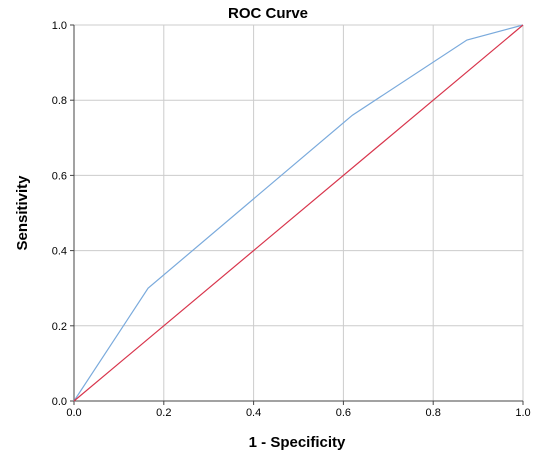 The image size is (536, 466). What do you see at coordinates (22, 213) in the screenshot?
I see `y-axis-label: Sensitivity` at bounding box center [22, 213].